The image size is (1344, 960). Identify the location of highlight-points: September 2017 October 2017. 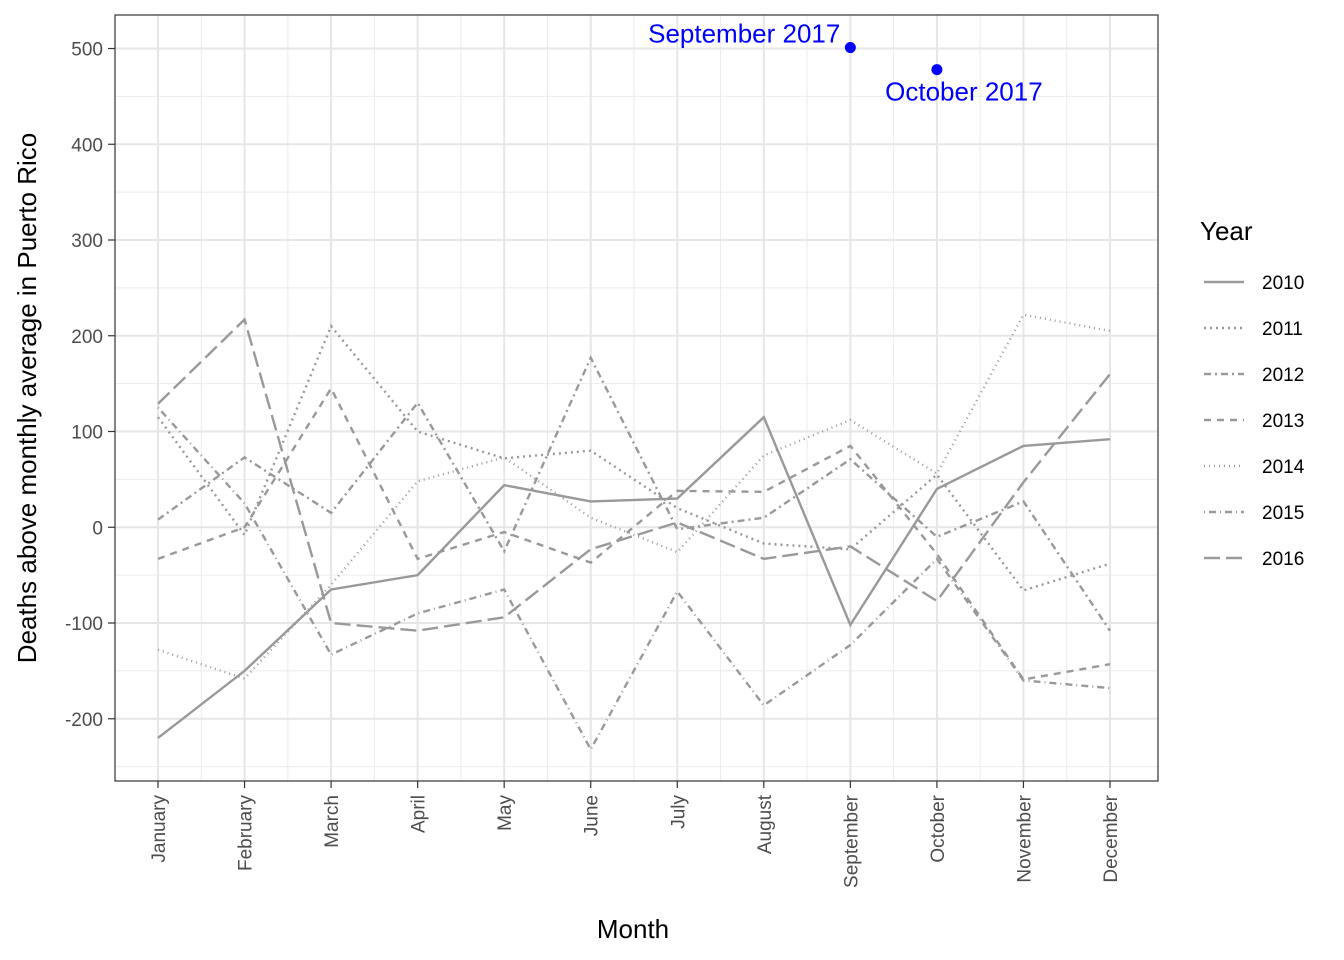
(845, 63).